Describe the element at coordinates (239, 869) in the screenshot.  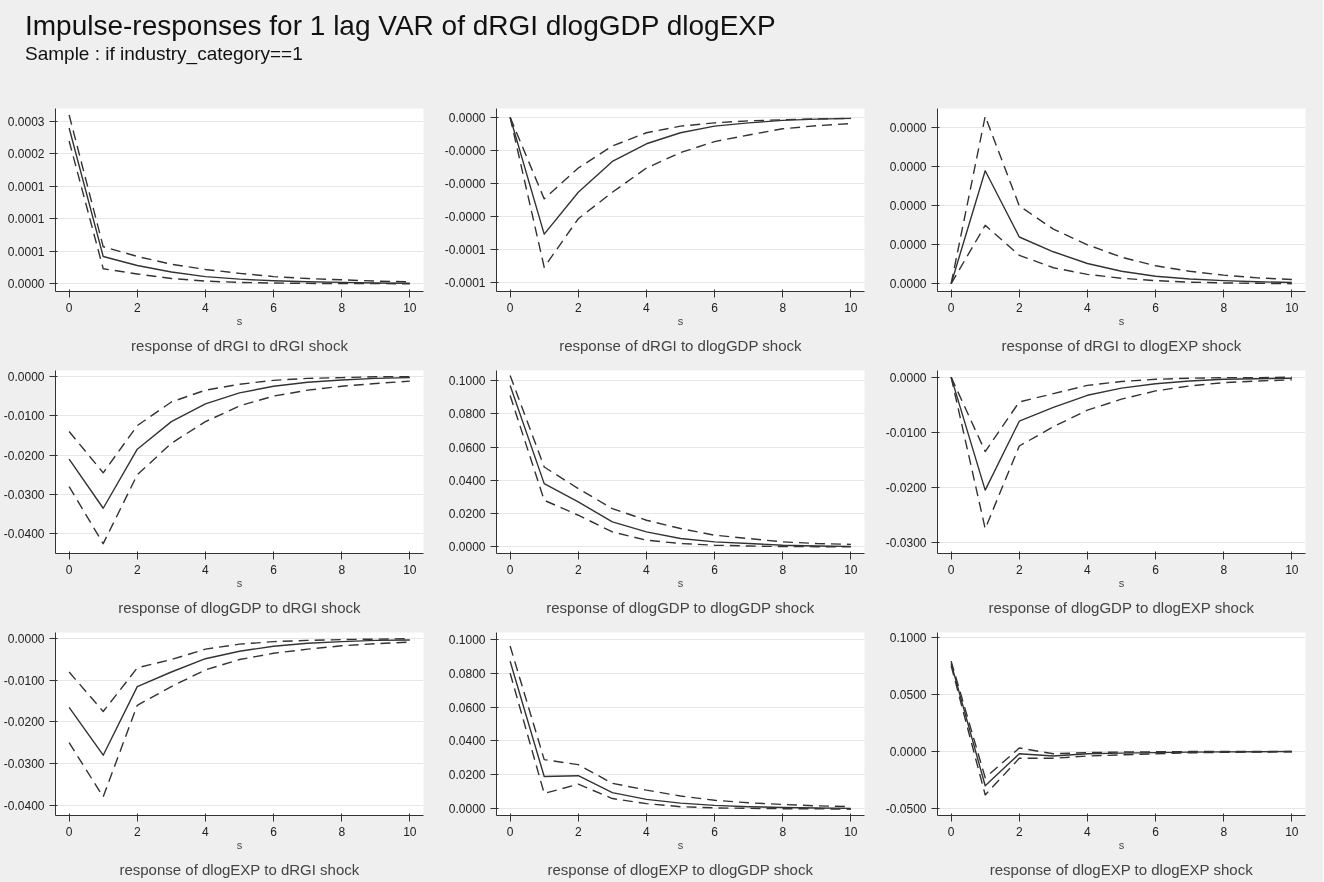
I see `text: response of dlogEXP to dRGI shock` at that location.